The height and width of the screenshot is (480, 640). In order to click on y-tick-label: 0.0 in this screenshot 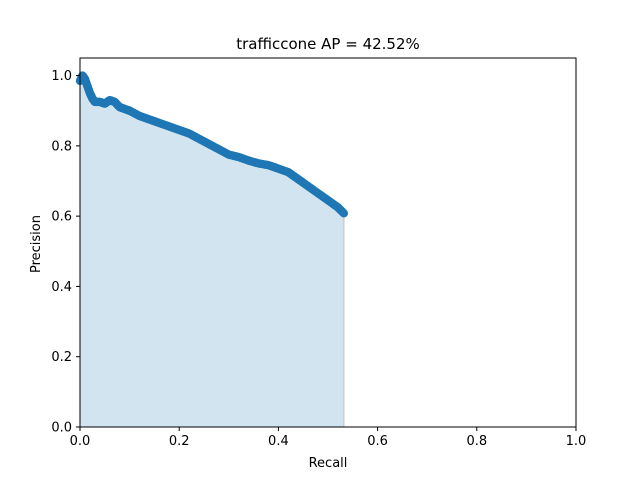, I will do `click(61, 428)`.